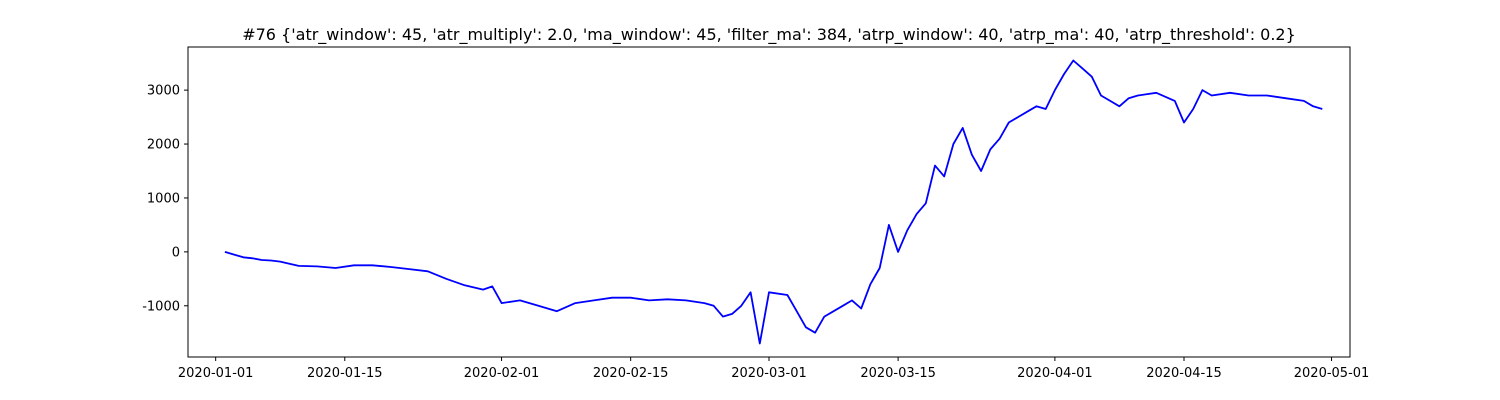  Describe the element at coordinates (1055, 373) in the screenshot. I see `x-tick-label: 2020-04-01` at that location.